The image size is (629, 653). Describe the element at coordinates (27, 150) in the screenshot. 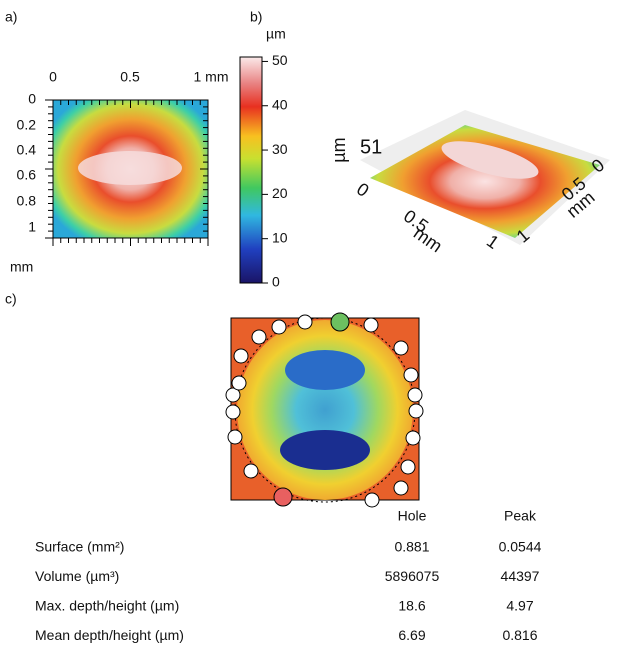

I see `y-tick-label: 0.4` at that location.